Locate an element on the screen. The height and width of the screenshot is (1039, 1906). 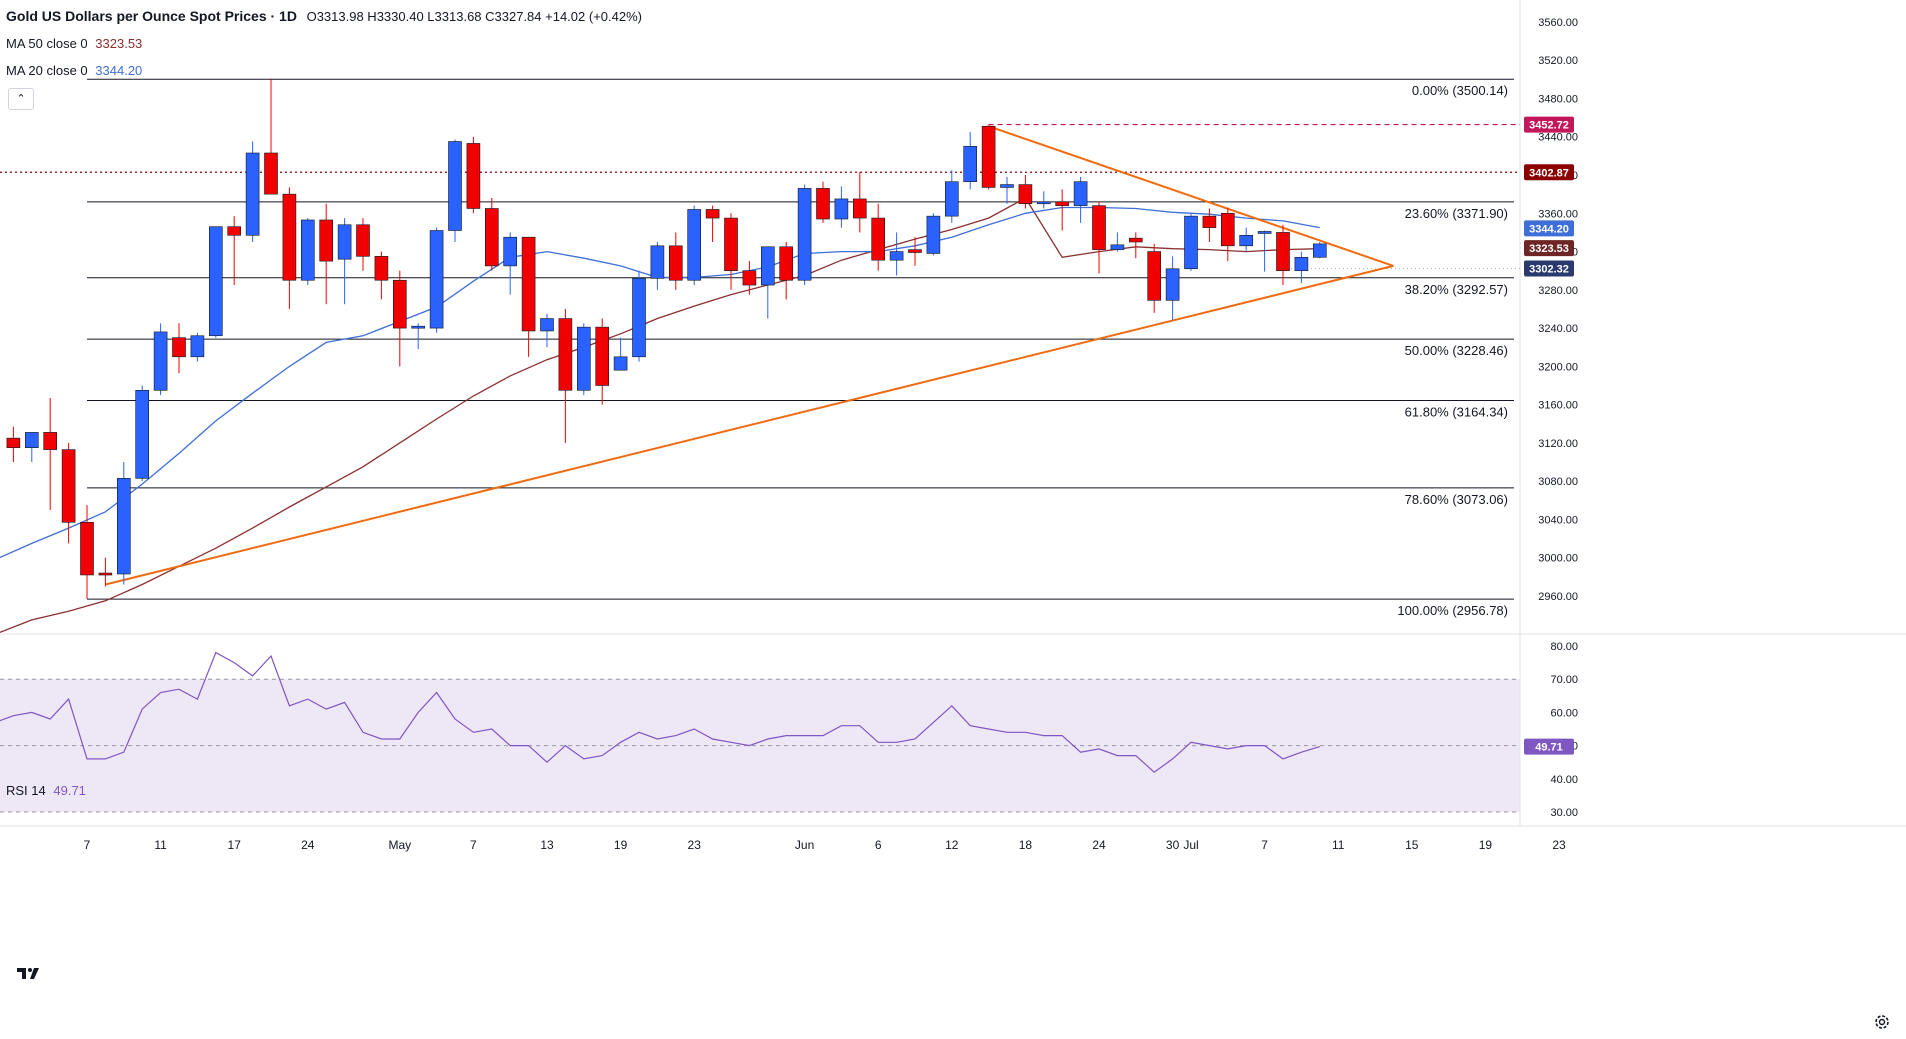
time-tick-label: 12 is located at coordinates (952, 845).